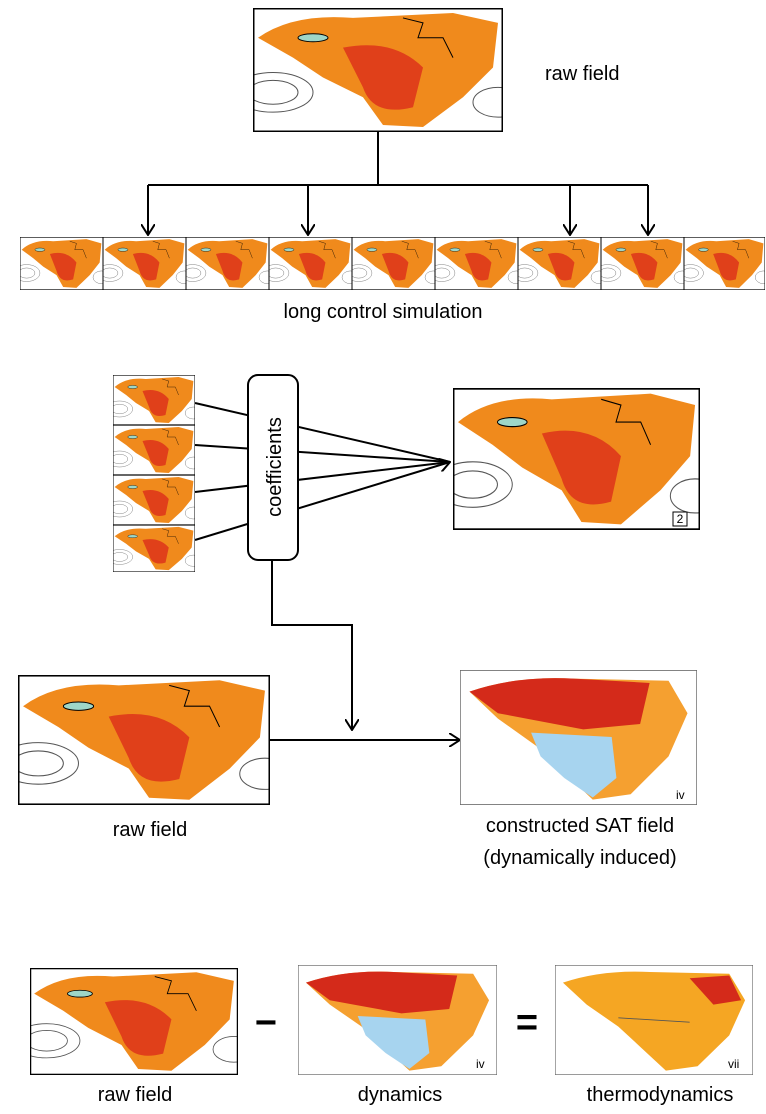 The image size is (766, 1114). What do you see at coordinates (527, 1023) in the screenshot?
I see `operator: =` at bounding box center [527, 1023].